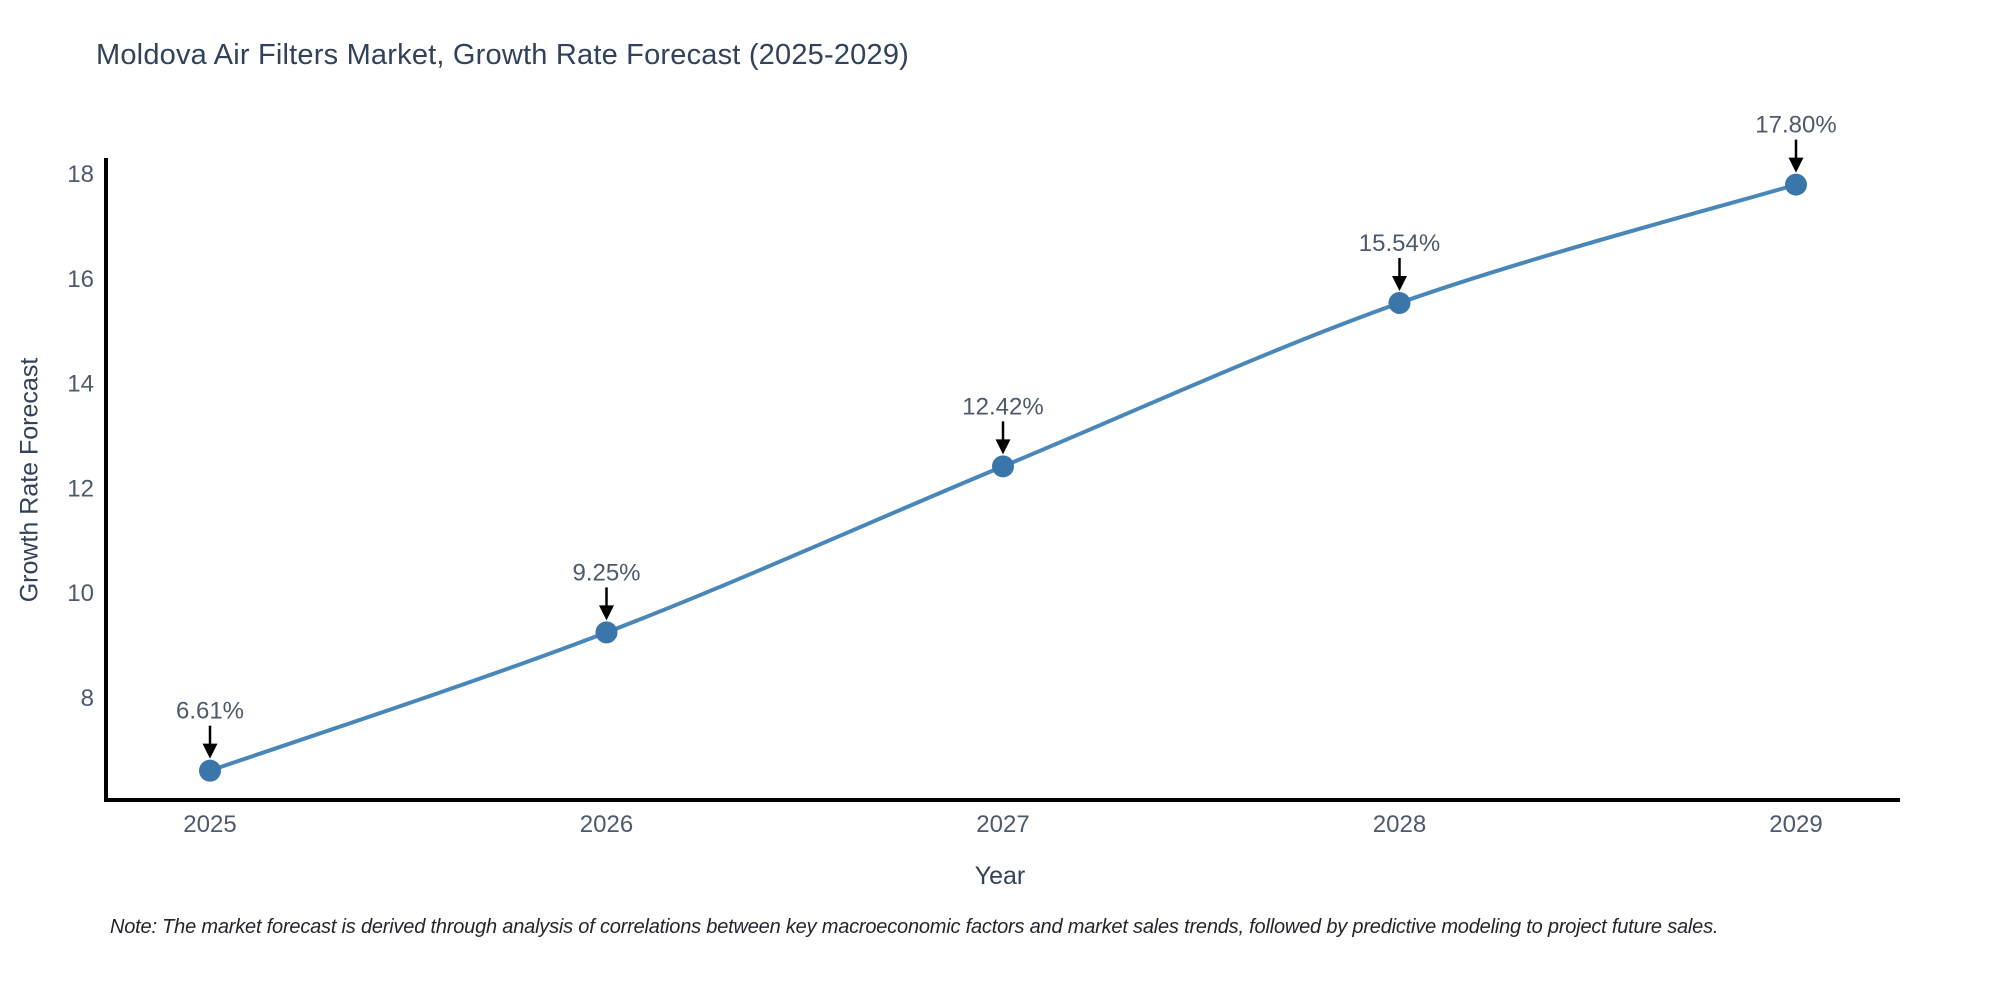 The image size is (2000, 1000). Describe the element at coordinates (1002, 824) in the screenshot. I see `x-tick-label: 2027` at that location.